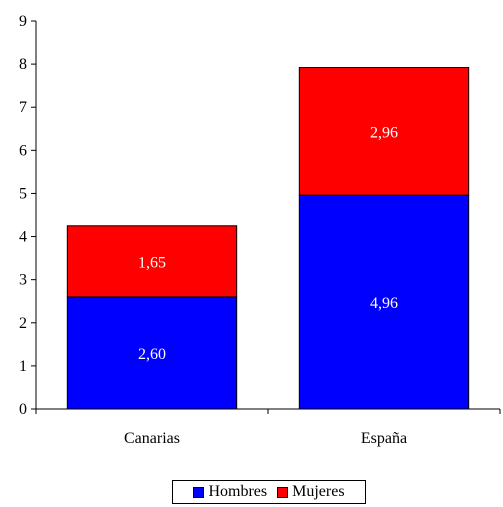 The width and height of the screenshot is (503, 507). Describe the element at coordinates (23, 64) in the screenshot. I see `y-tick-label: 8` at that location.